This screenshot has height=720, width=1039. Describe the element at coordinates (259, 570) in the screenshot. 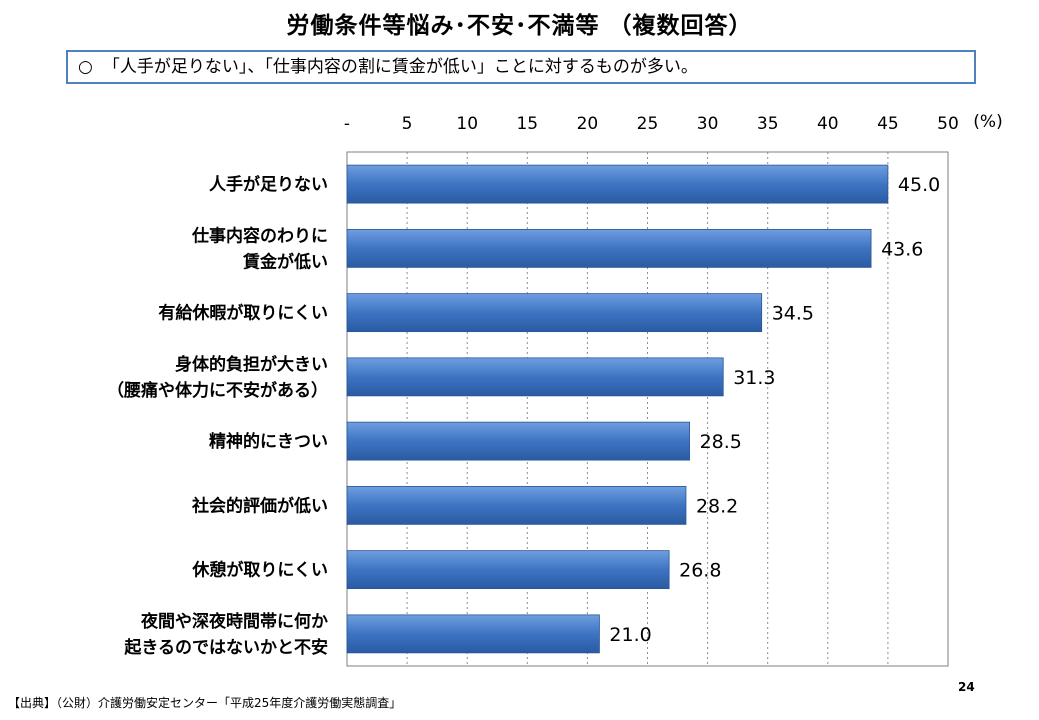

I see `category-label: 休憩が取りにくい` at that location.